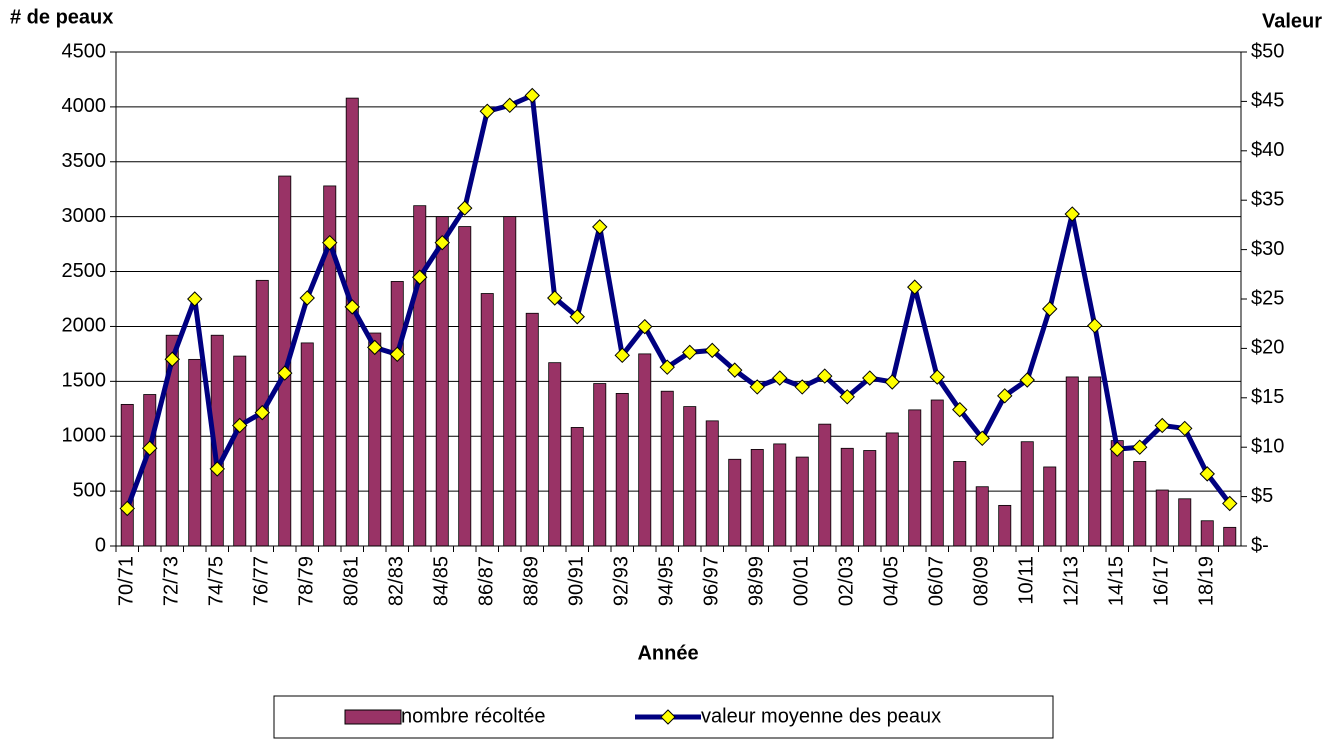  Describe the element at coordinates (61, 17) in the screenshot. I see `y-axis-title: # de peaux` at that location.